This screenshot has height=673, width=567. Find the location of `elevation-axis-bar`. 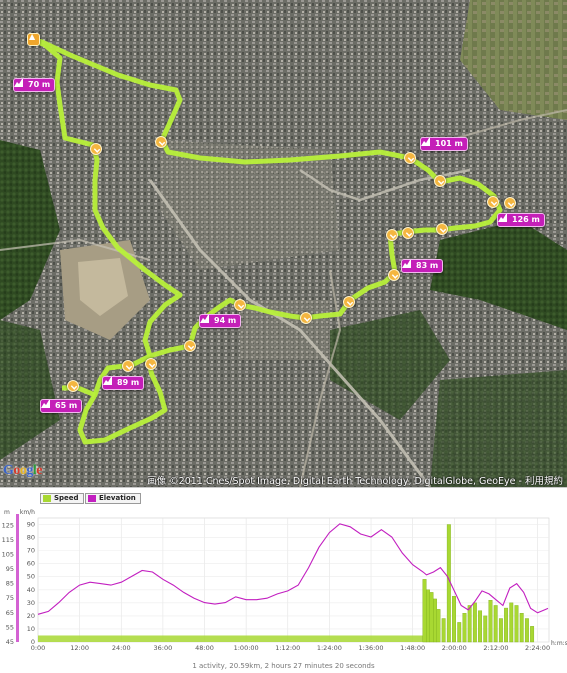

elevation-axis-bar is located at coordinates (17, 578).